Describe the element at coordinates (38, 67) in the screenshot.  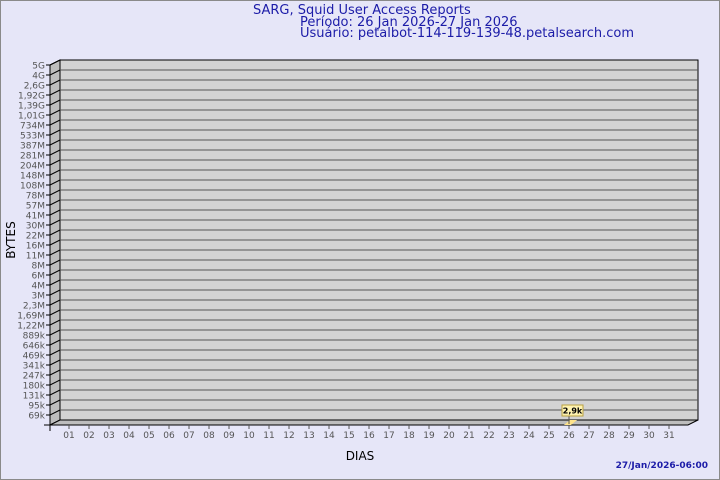
I see `y-tick-label: 5G` at that location.